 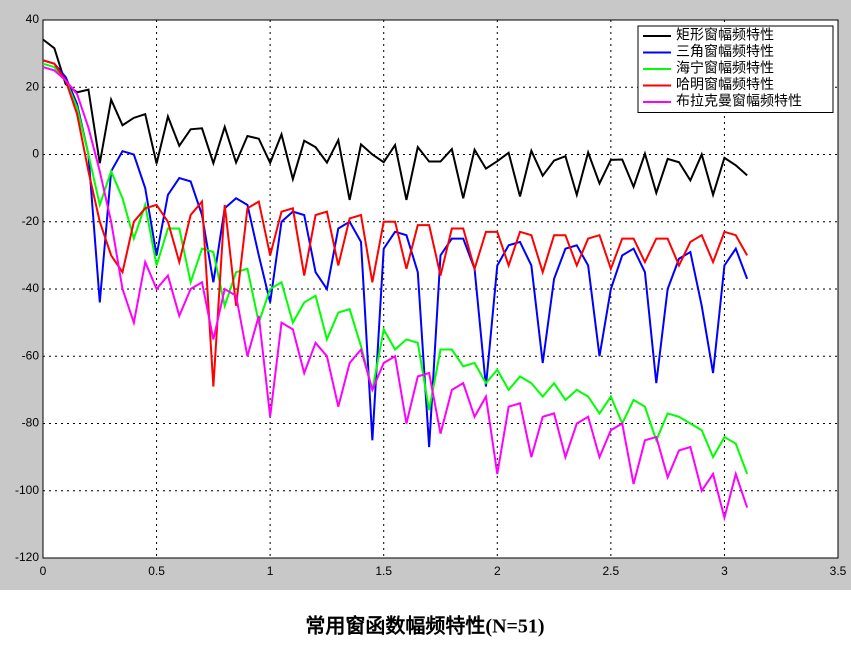 What do you see at coordinates (724, 571) in the screenshot?
I see `x-tick-label: 3` at bounding box center [724, 571].